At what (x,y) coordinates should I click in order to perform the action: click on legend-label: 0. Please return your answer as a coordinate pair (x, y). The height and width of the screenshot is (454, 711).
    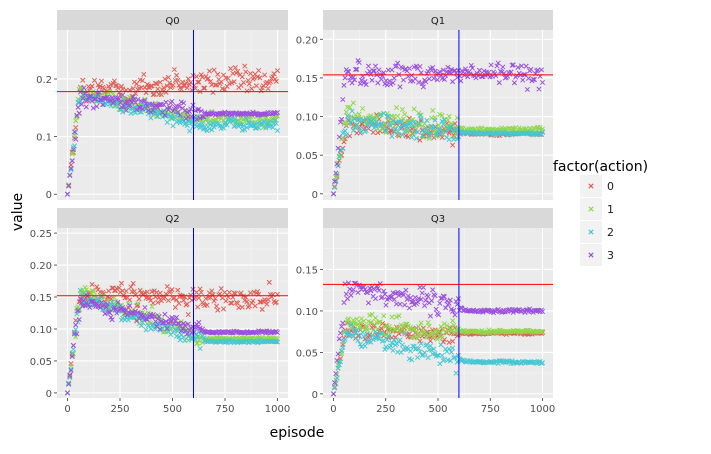
    Looking at the image, I should click on (610, 186).